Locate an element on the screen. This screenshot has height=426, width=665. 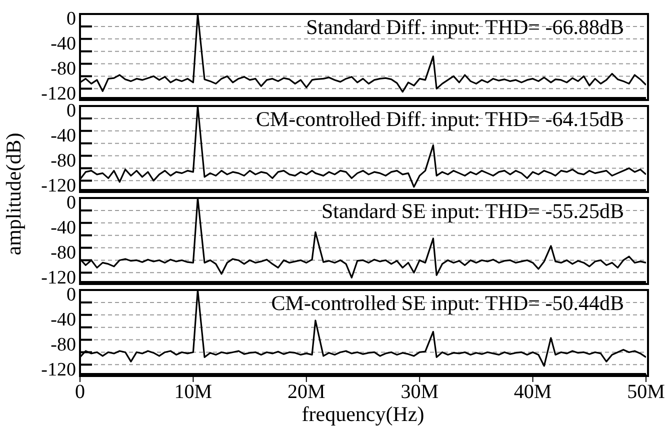
annotation: Standard Diff. input: THD= -66.88dB is located at coordinates (465, 27).